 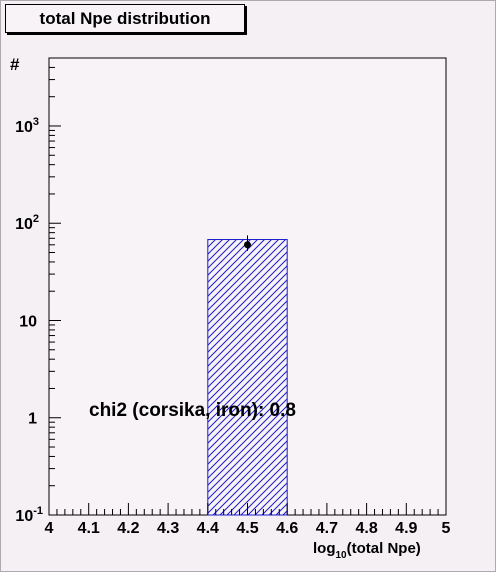 What do you see at coordinates (29, 515) in the screenshot?
I see `y-tick-label: 10⁻¹` at bounding box center [29, 515].